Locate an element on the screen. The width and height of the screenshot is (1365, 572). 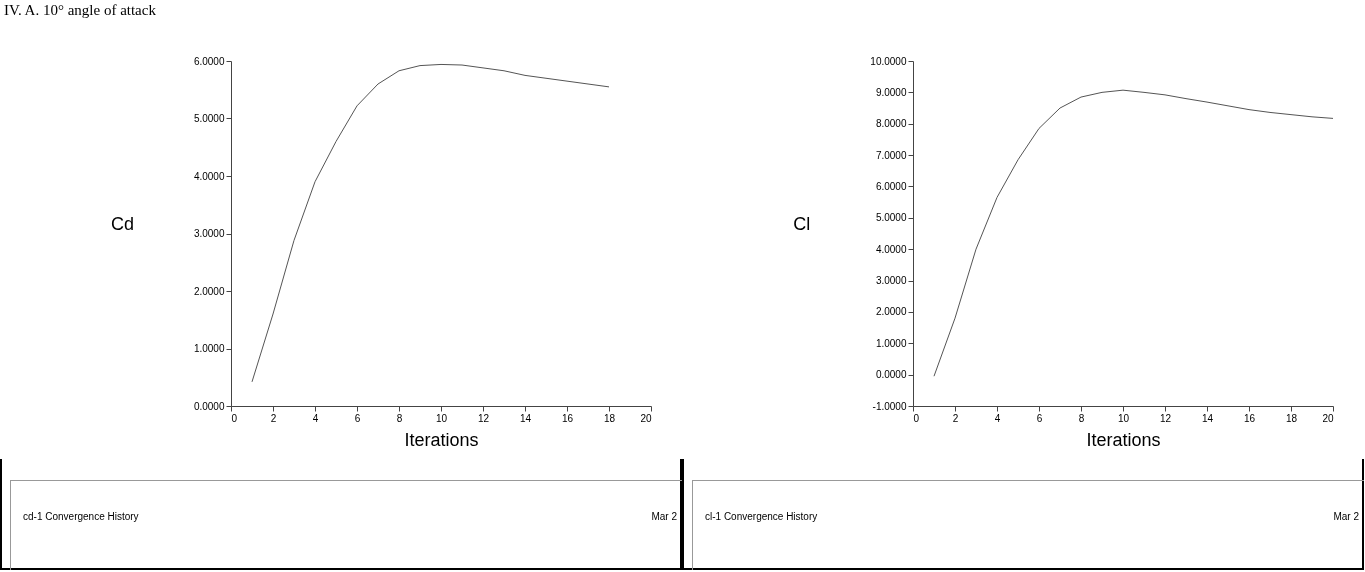
y-tick-label: 8.0000 is located at coordinates (891, 124).